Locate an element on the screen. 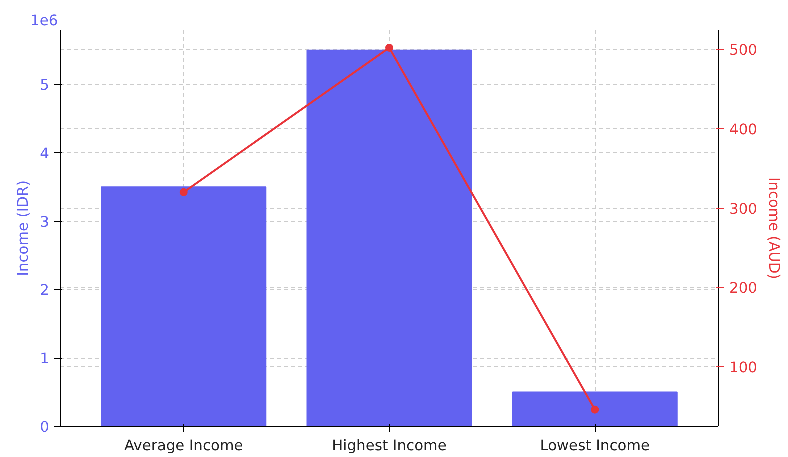  x-tick-label: Highest Income is located at coordinates (389, 446).